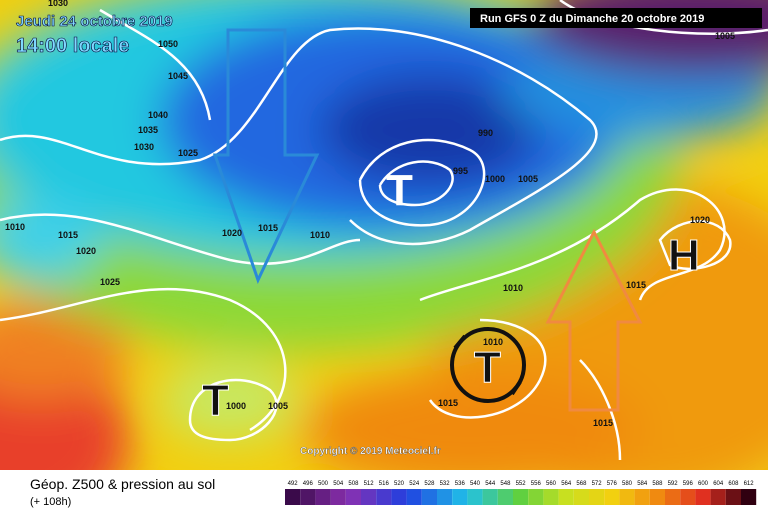  Describe the element at coordinates (369, 484) in the screenshot. I see `scale-label: 512` at that location.